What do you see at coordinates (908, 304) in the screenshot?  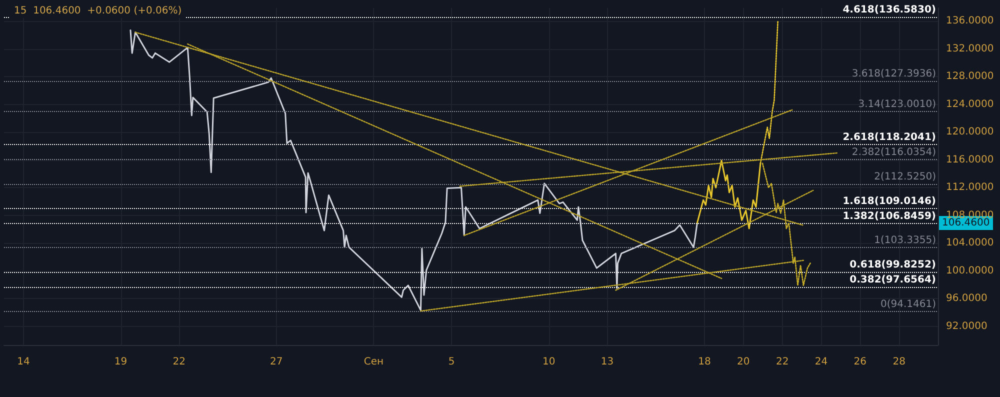 I see `ref-line-label: 0(94.1461)` at bounding box center [908, 304].